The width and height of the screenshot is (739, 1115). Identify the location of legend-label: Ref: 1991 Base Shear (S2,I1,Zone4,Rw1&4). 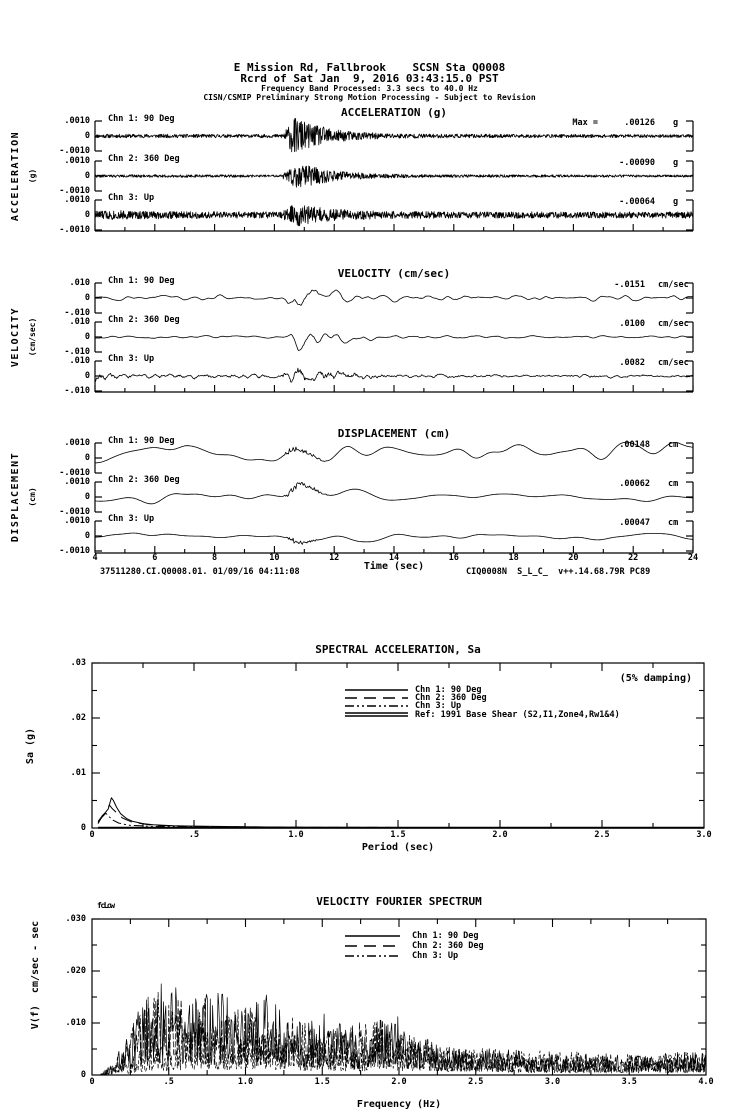
(517, 714).